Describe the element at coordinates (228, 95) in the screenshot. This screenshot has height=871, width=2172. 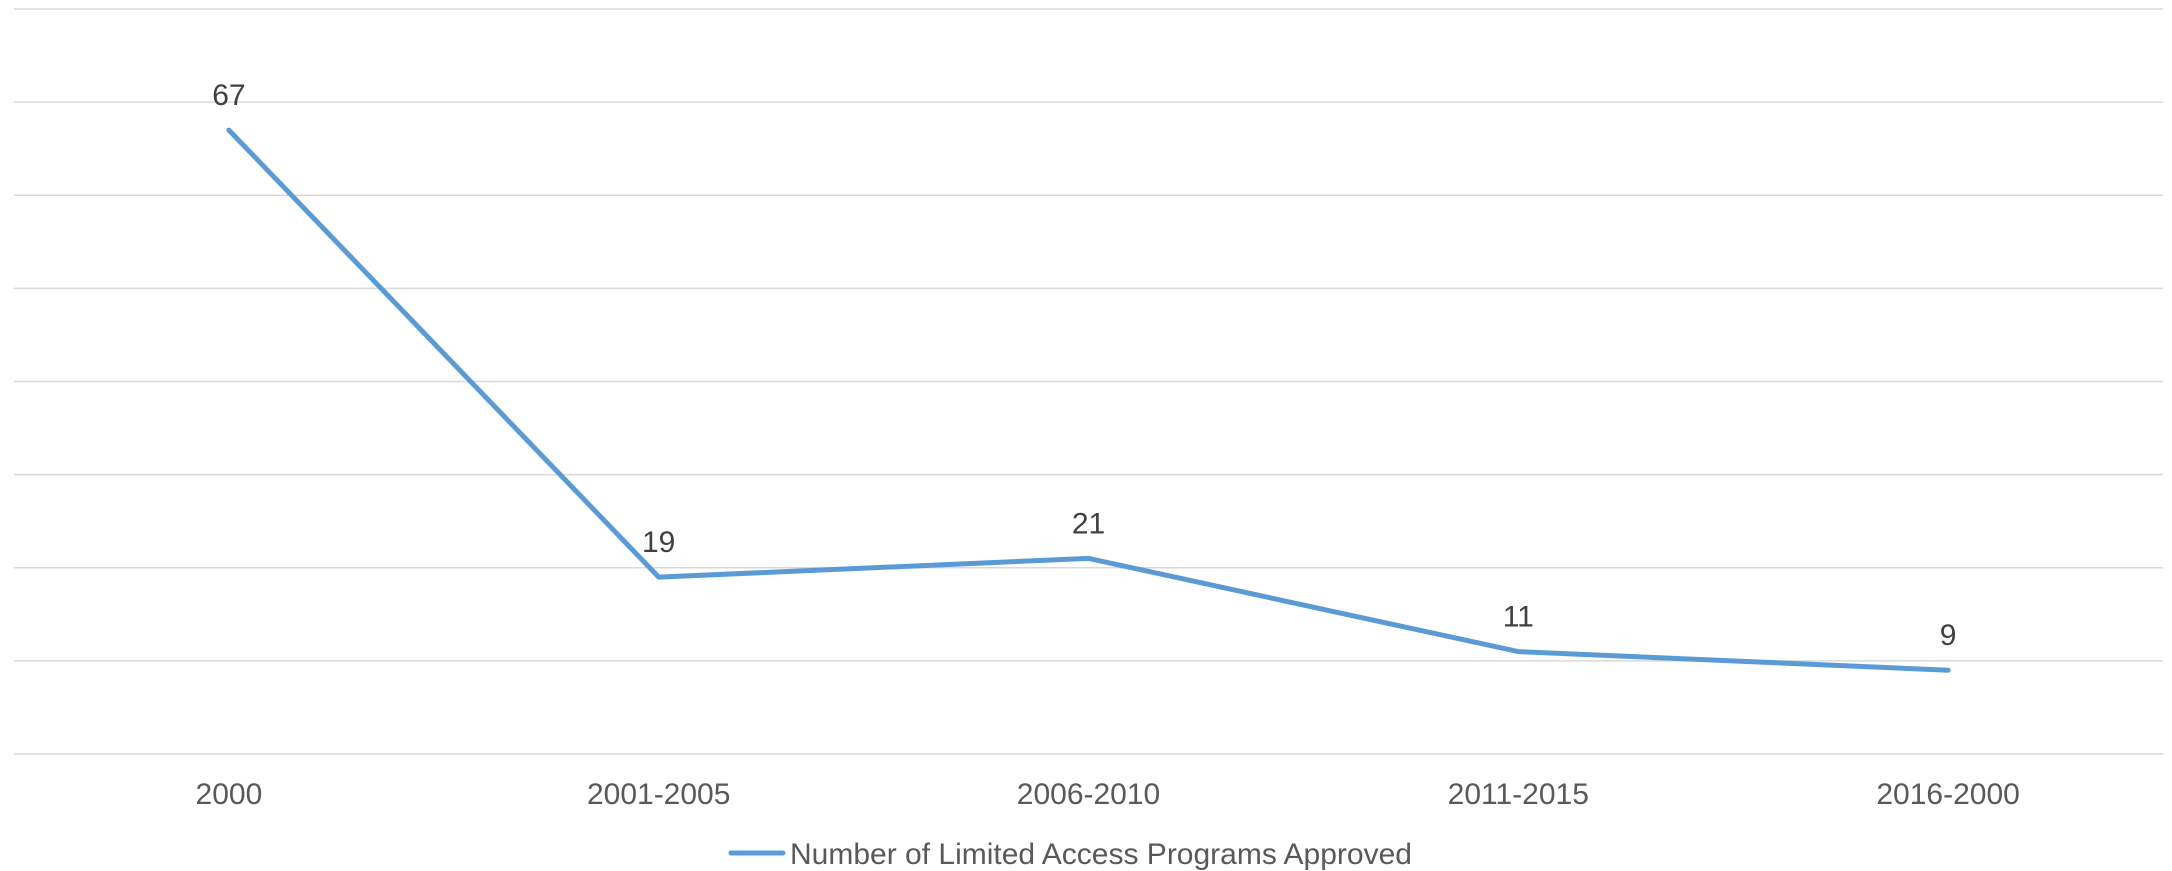
I see `data-label: 67` at that location.